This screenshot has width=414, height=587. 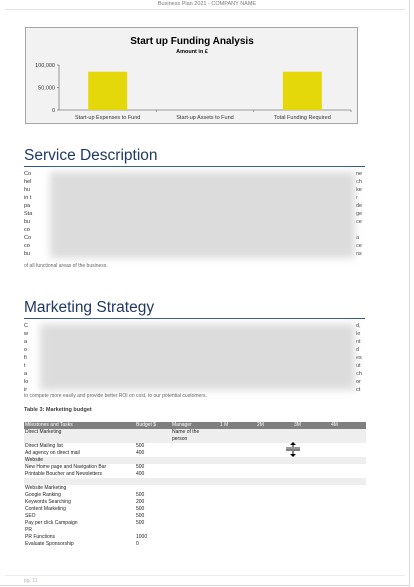 What do you see at coordinates (359, 214) in the screenshot?
I see `paragraph-edge-fragment: ge` at bounding box center [359, 214].